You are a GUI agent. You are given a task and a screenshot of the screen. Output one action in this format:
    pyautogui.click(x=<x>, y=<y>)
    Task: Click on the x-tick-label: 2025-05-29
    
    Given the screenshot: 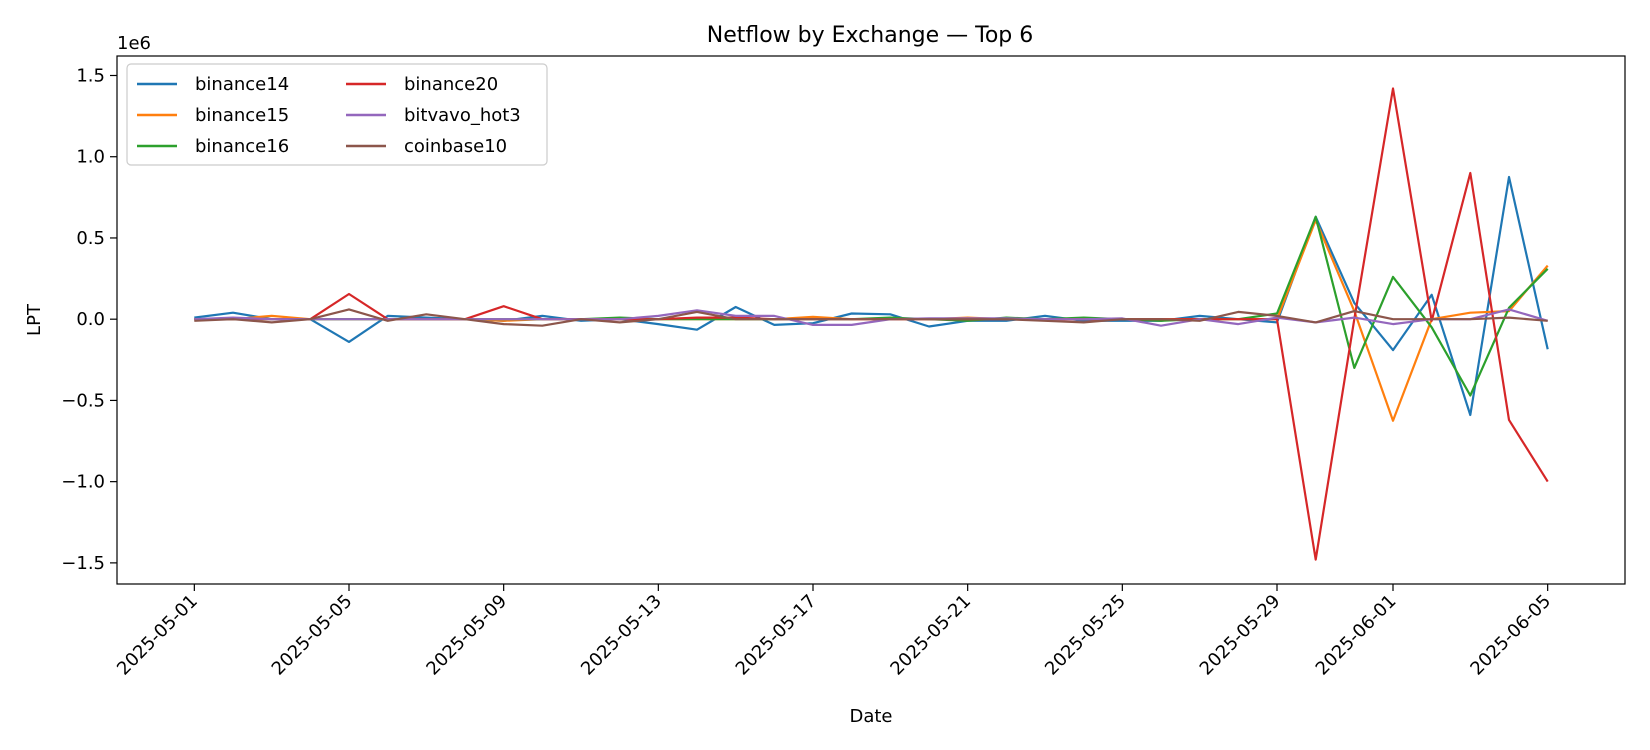 What is the action you would take?
    pyautogui.click(x=1240, y=635)
    